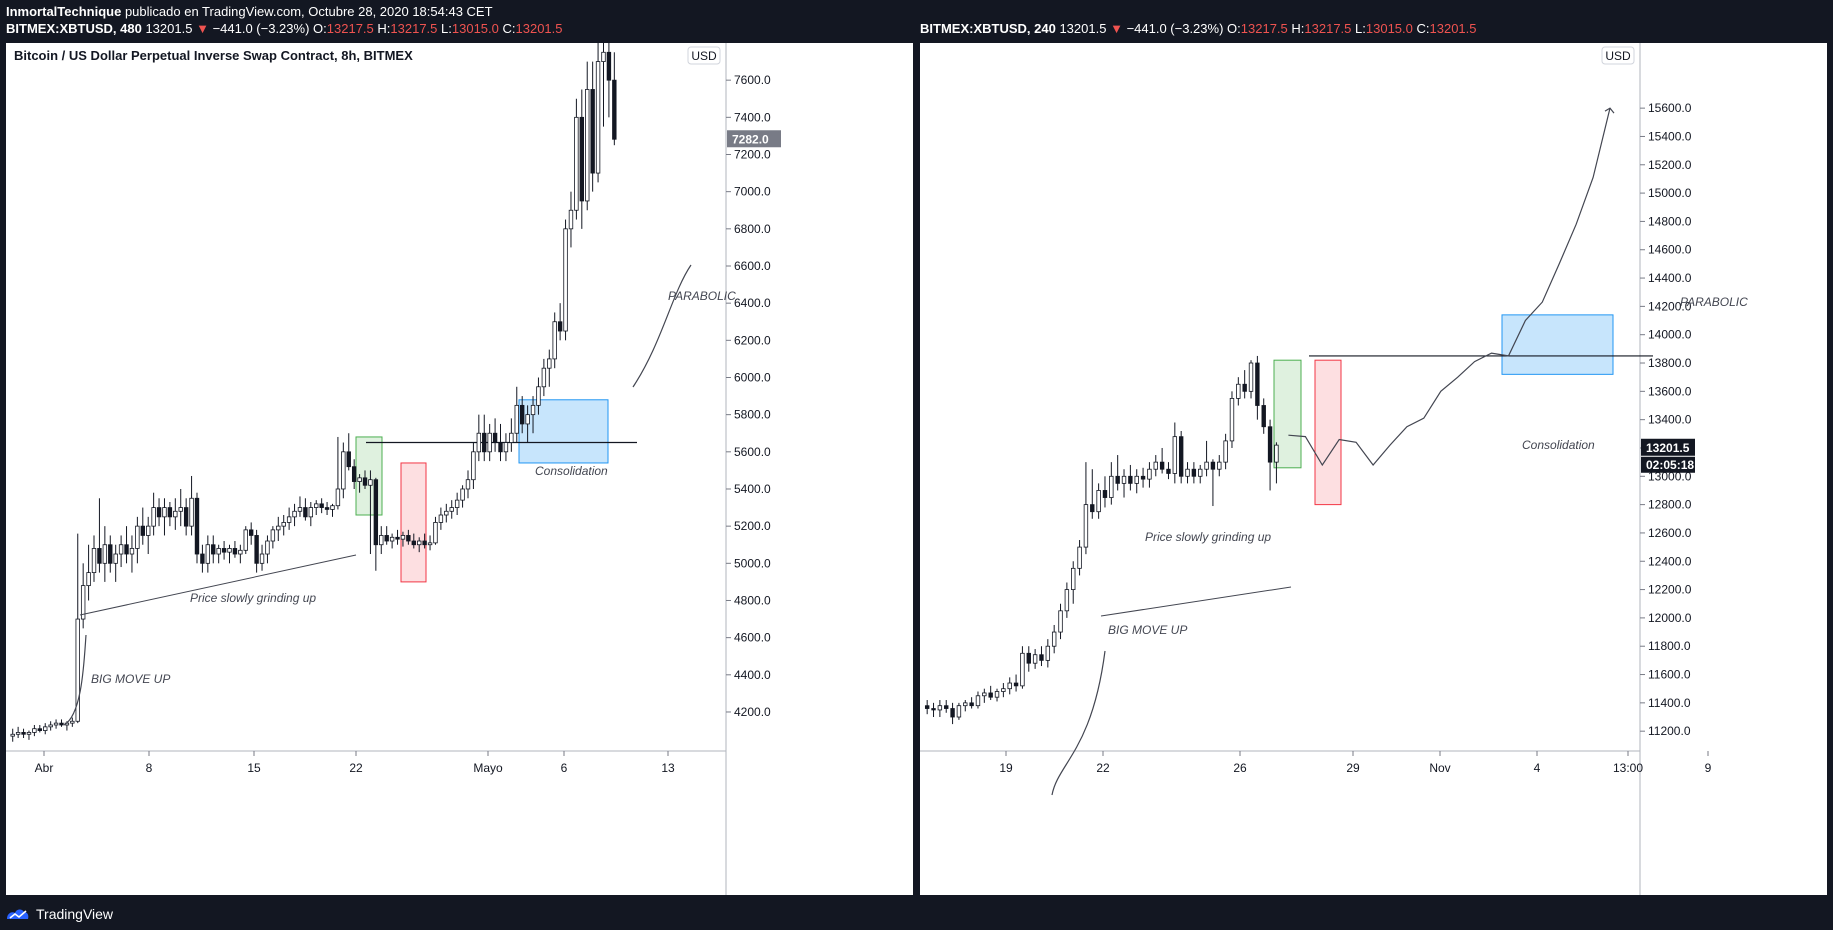  Describe the element at coordinates (1670, 136) in the screenshot. I see `y-tick-label: 15400.0` at that location.